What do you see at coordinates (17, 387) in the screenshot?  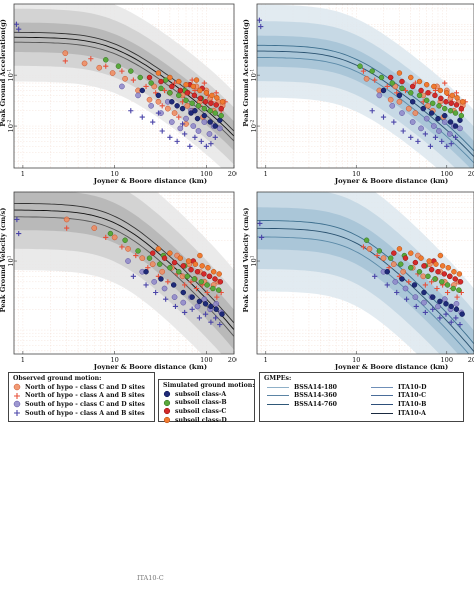 I see `legend-marker-circle-orange` at bounding box center [17, 387].